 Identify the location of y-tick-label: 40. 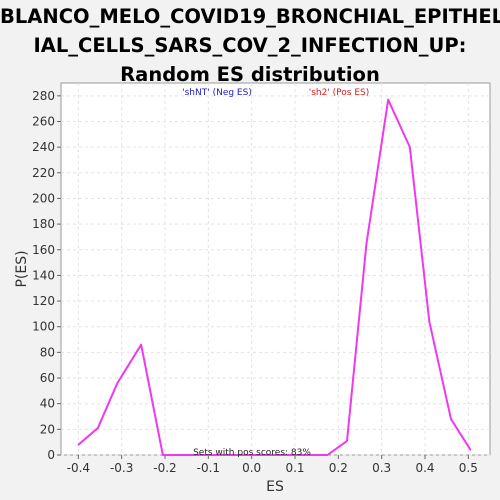
(47, 404).